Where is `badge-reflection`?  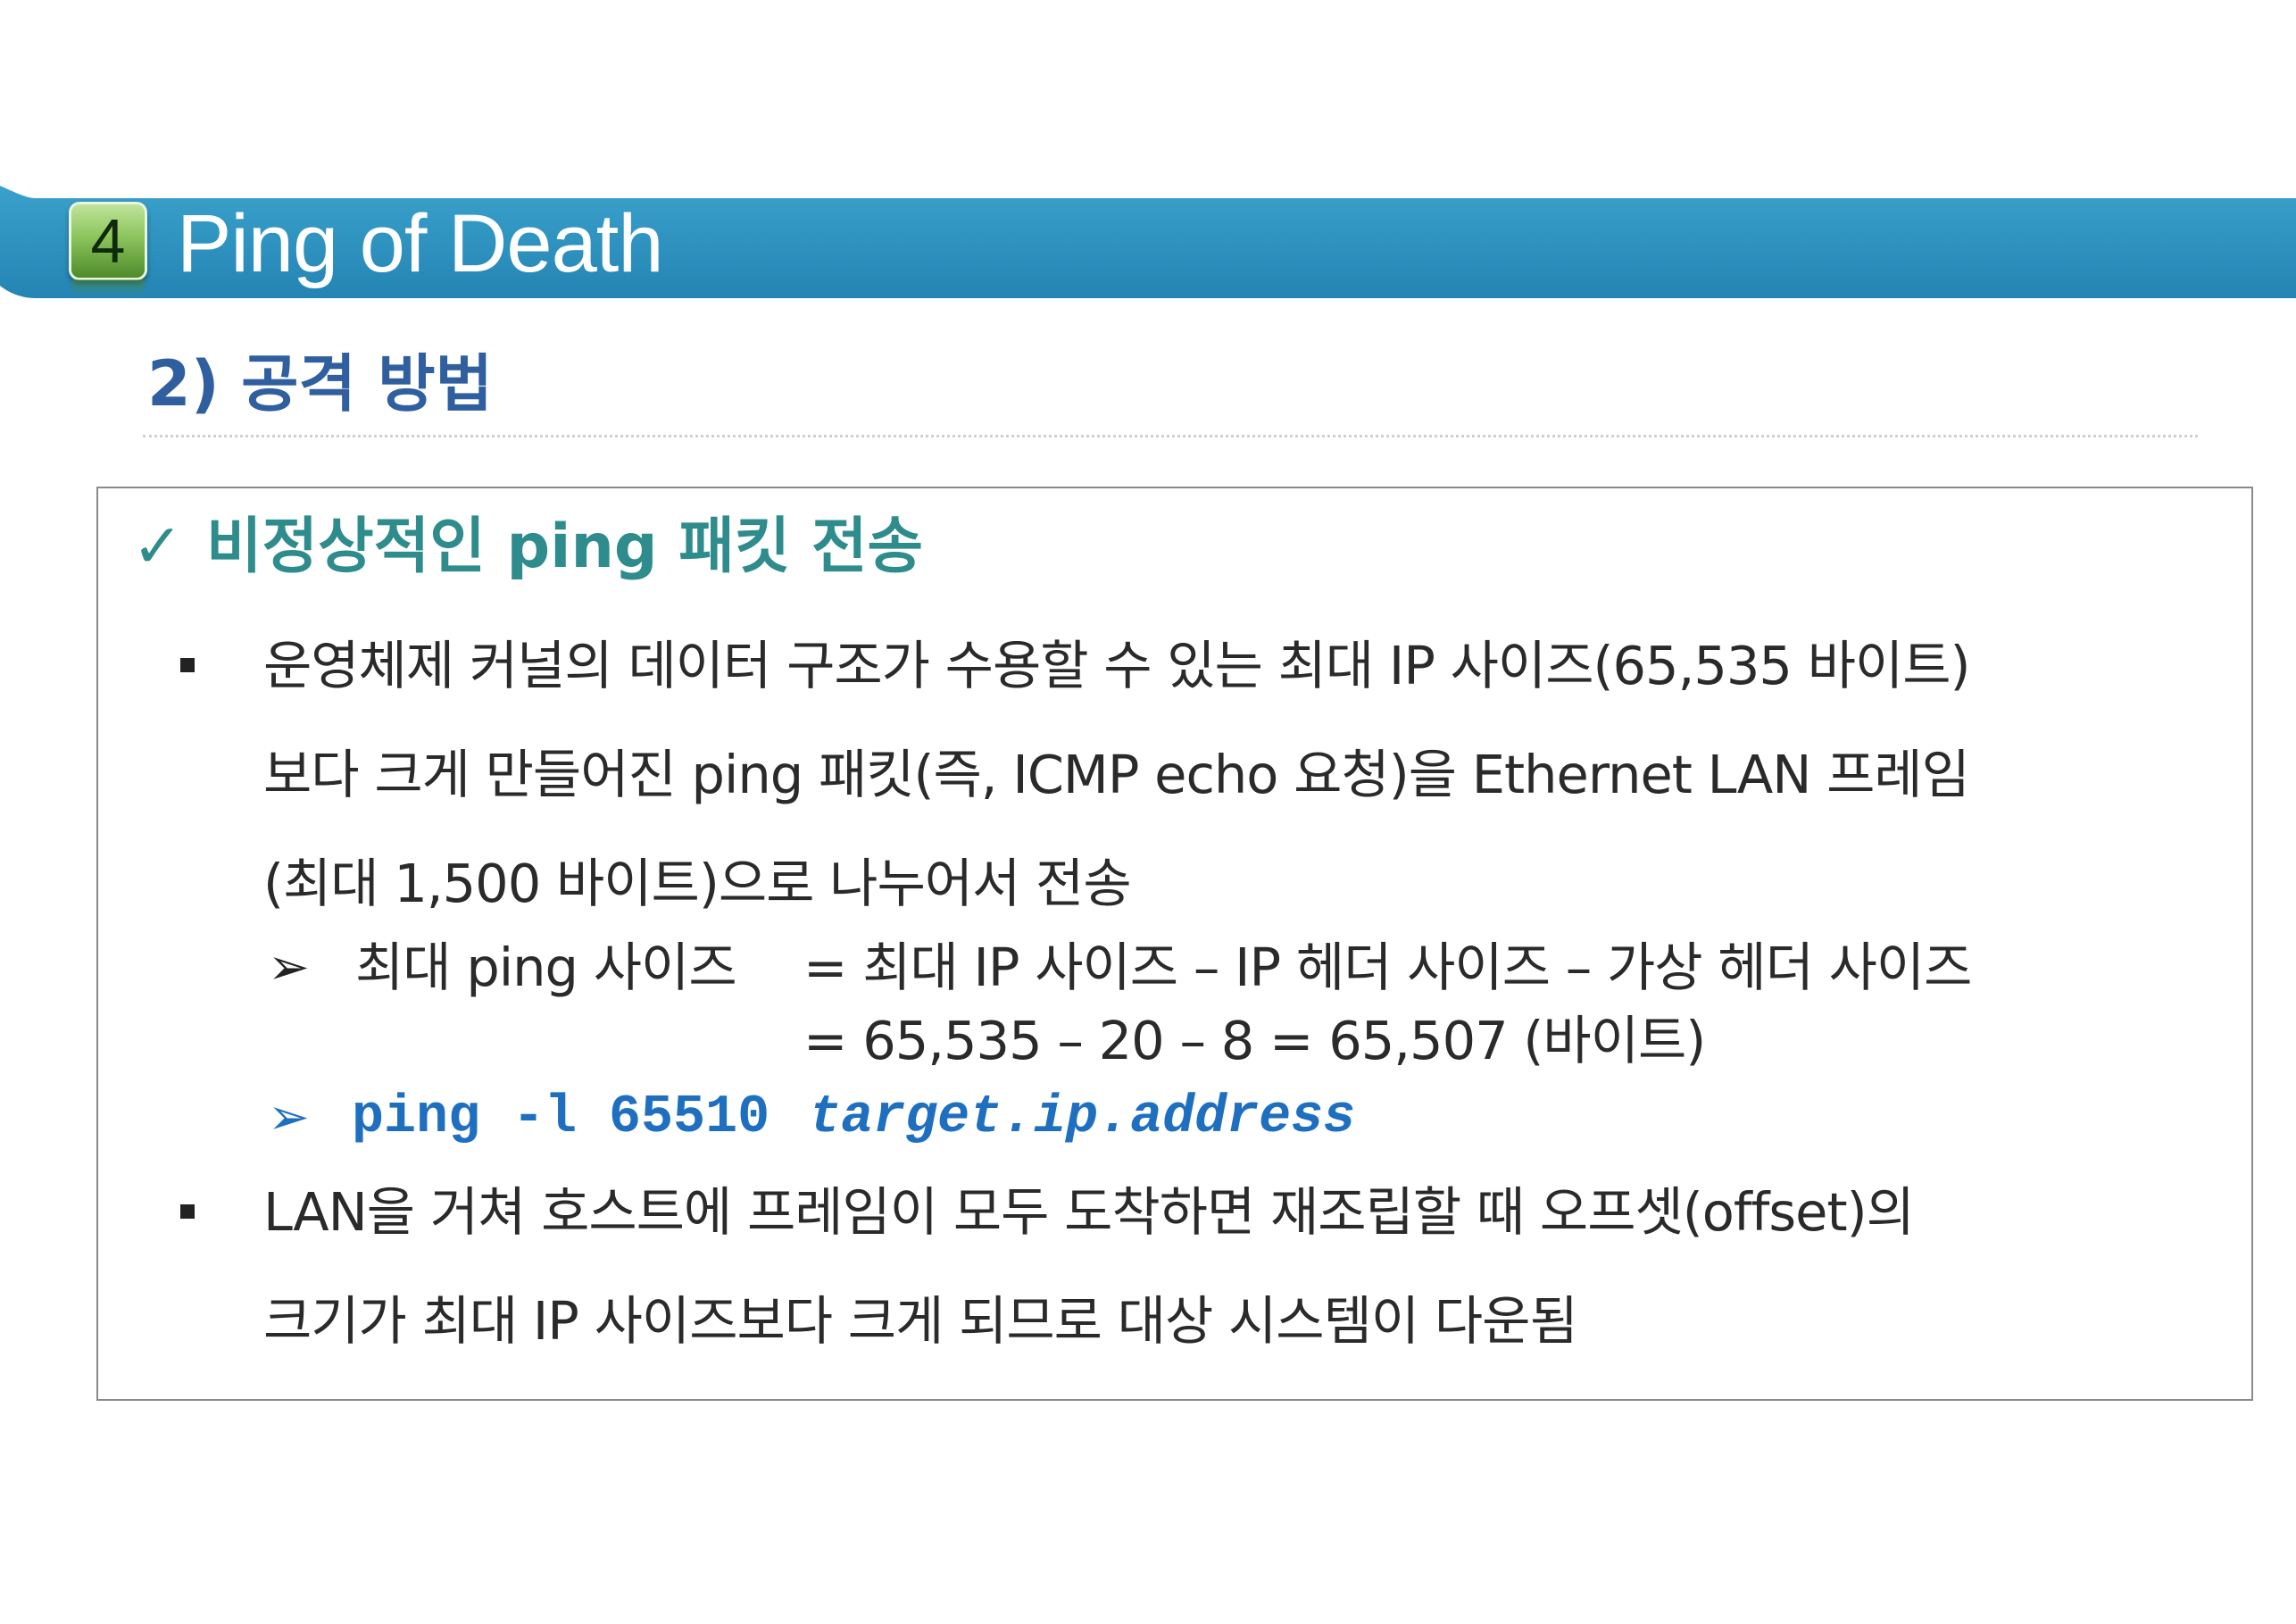 badge-reflection is located at coordinates (108, 287).